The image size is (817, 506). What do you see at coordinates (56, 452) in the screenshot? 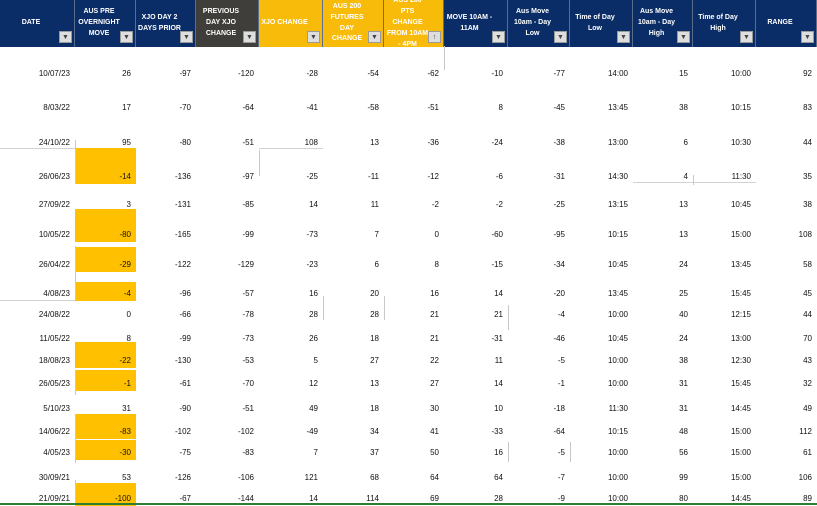
I see `cell-date: 4/05/23` at bounding box center [56, 452].